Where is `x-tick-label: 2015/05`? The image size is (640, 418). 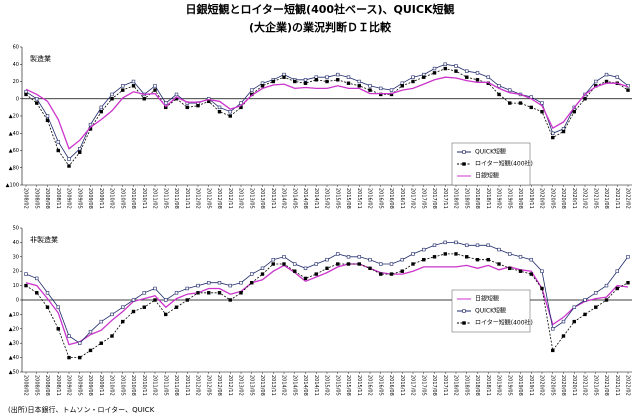
x-tick-label: 2015/05 is located at coordinates (337, 385).